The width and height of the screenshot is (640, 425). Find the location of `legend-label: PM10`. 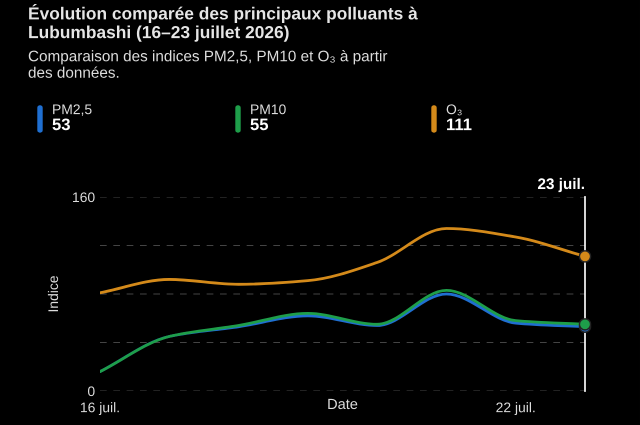

legend-label: PM10 is located at coordinates (268, 109).